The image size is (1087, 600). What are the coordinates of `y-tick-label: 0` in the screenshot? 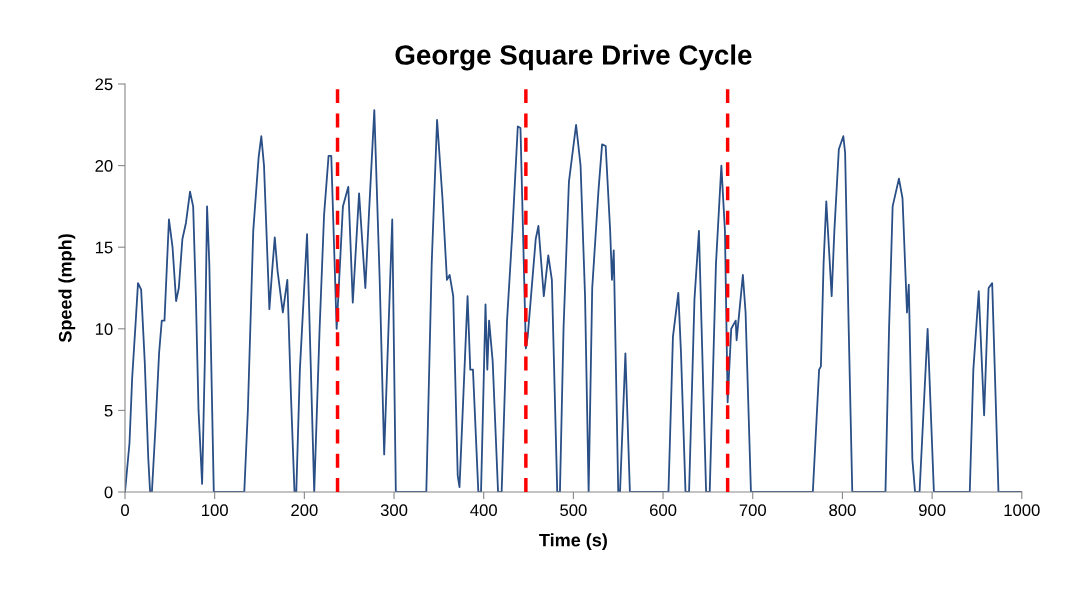 It's located at (108, 492).